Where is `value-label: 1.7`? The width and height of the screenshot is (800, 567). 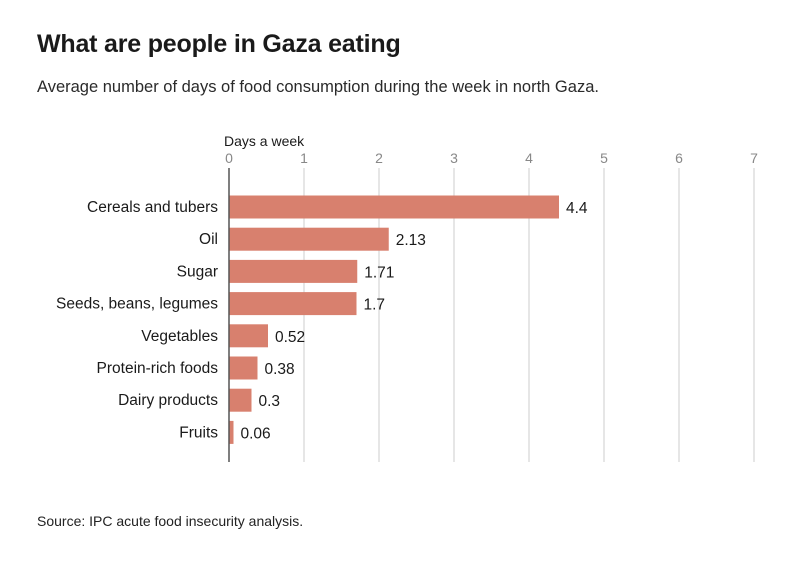
value-label: 1.7 is located at coordinates (375, 305).